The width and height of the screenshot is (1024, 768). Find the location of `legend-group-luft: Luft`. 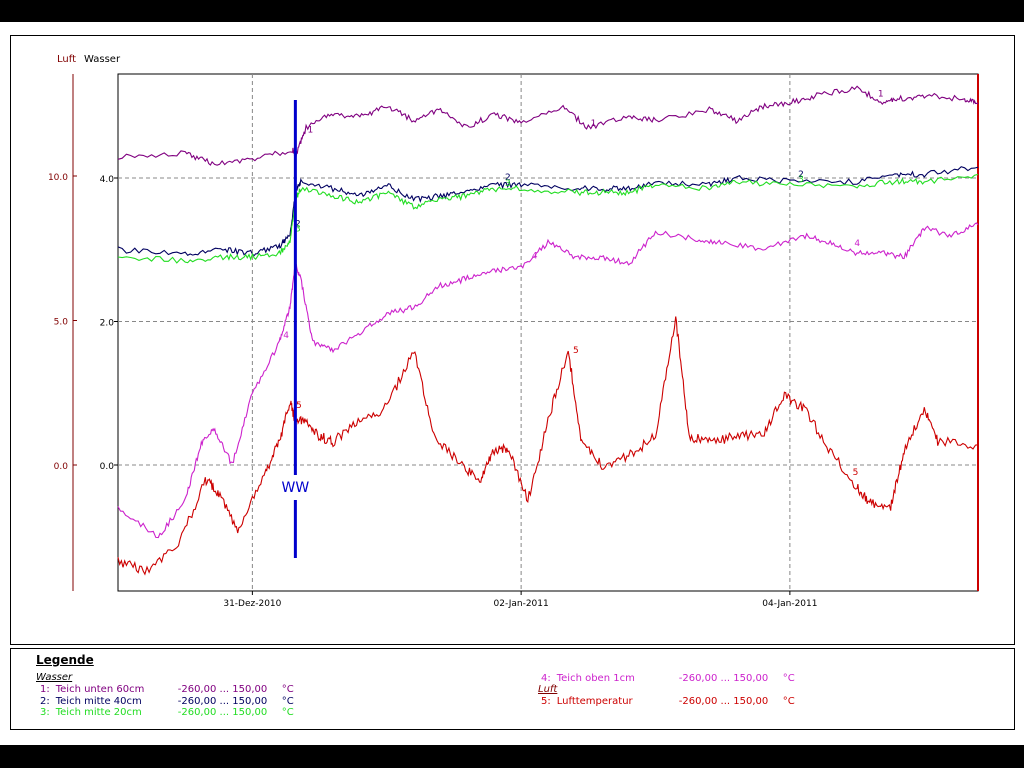

legend-group-luft: Luft is located at coordinates (548, 689).